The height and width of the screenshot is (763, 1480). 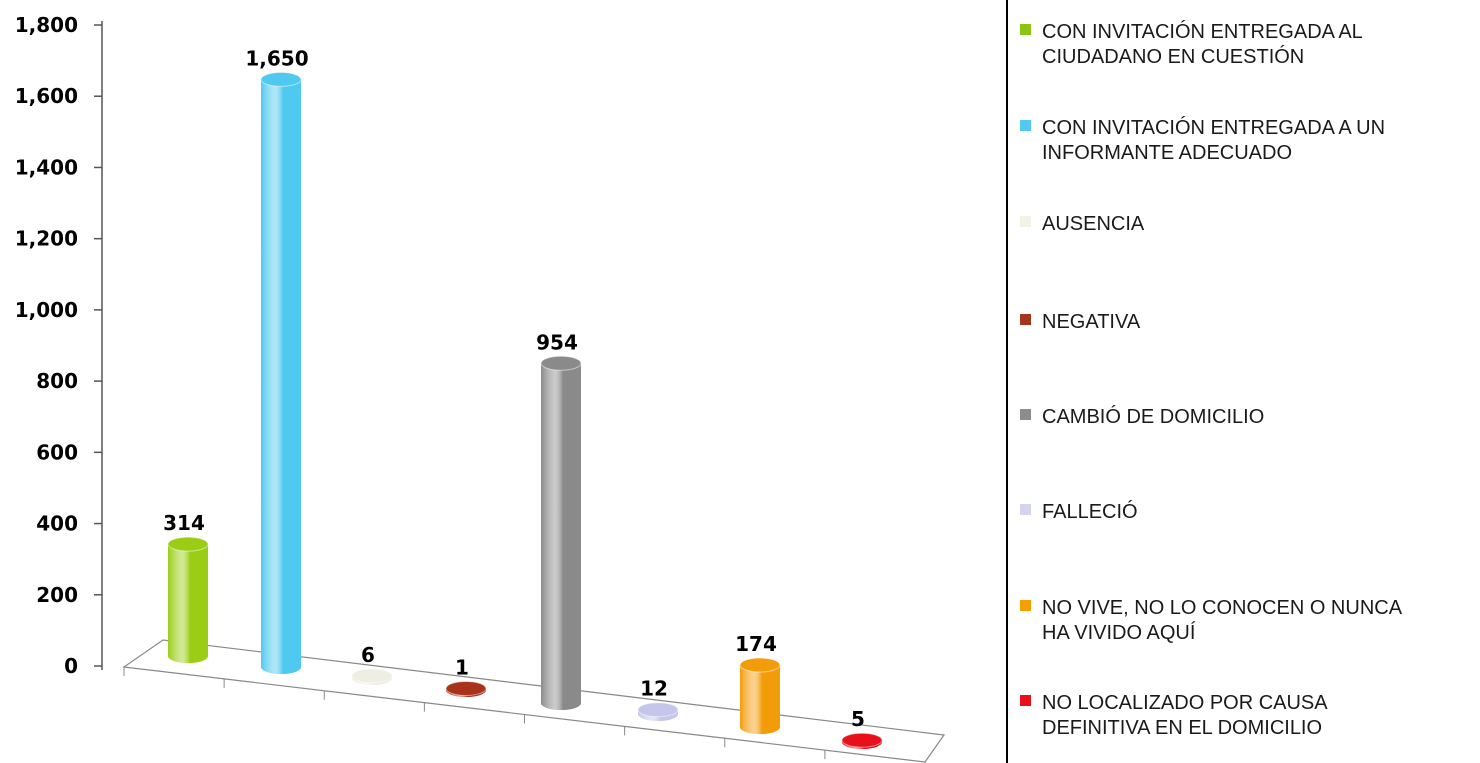 I want to click on y-tick-label: 1,400, so click(x=46, y=167).